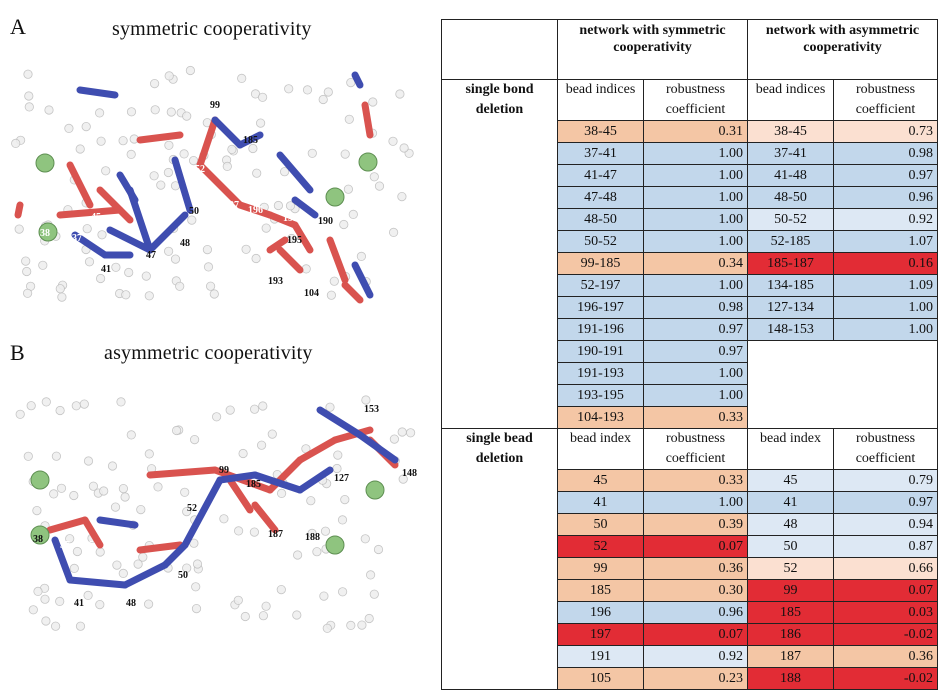 Image resolution: width=945 pixels, height=690 pixels. What do you see at coordinates (600, 524) in the screenshot?
I see `bead-cell: 50` at bounding box center [600, 524].